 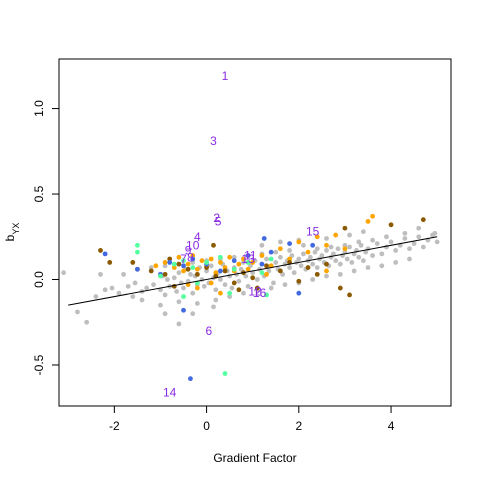 I want to click on y-tick-label: 1.0, so click(x=39, y=108).